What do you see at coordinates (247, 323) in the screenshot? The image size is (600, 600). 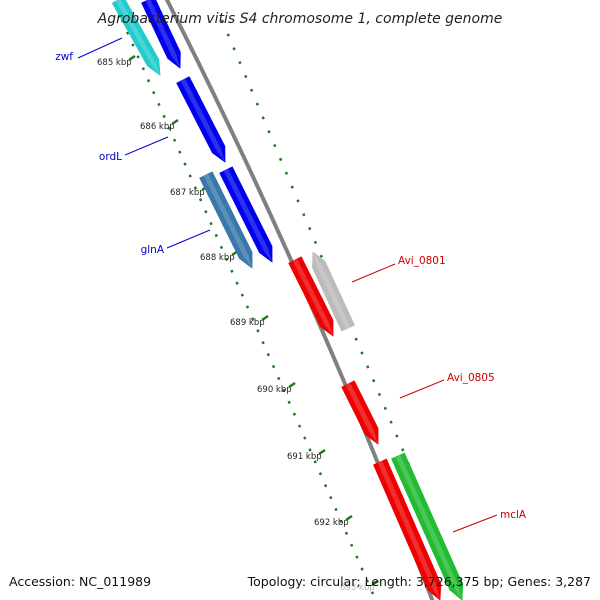 I see `tick-label: 689 kbp` at bounding box center [247, 323].